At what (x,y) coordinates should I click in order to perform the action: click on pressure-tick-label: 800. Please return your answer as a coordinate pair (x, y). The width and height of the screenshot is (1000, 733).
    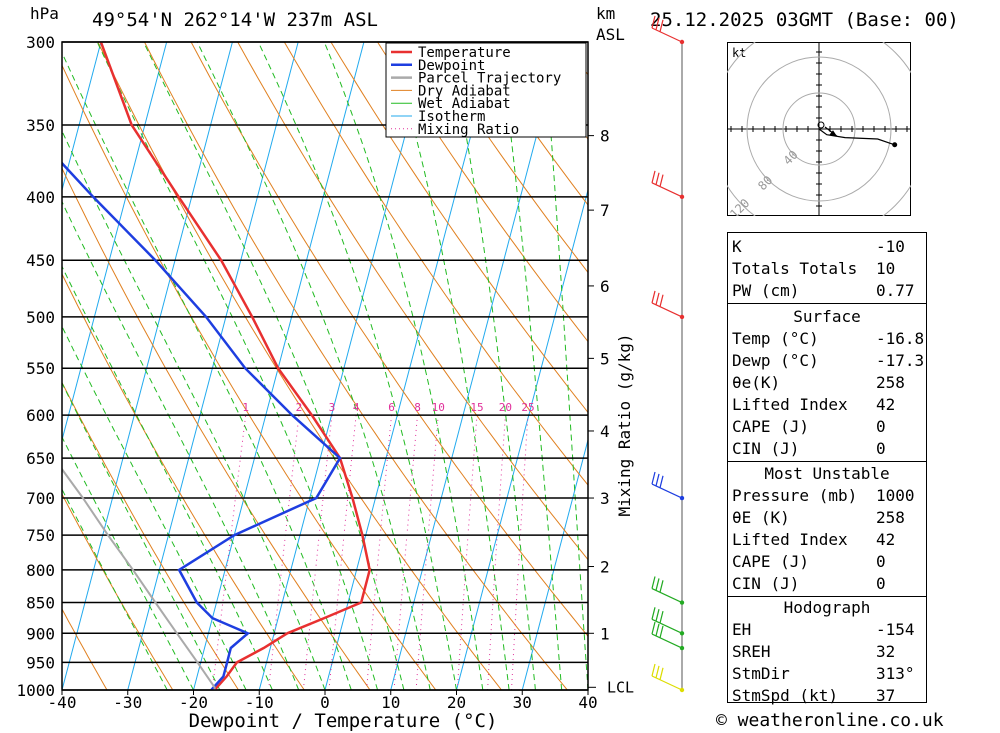
    Looking at the image, I should click on (40, 570).